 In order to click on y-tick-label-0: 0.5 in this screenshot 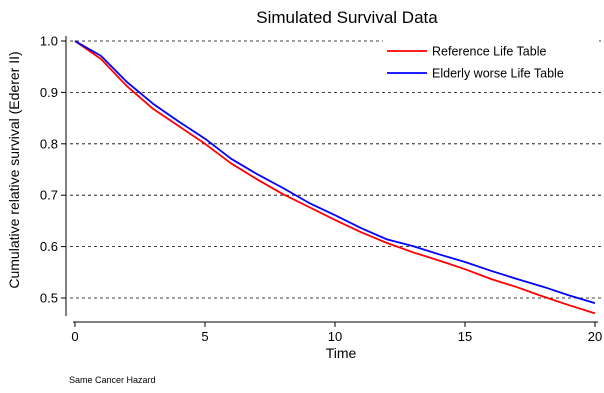, I will do `click(49, 298)`.